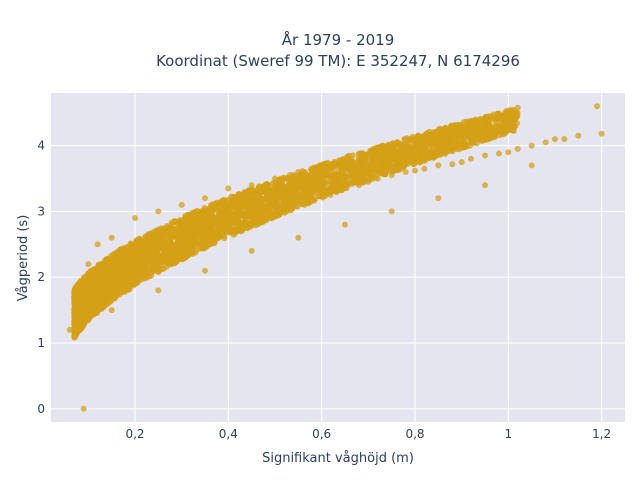 This screenshot has width=640, height=480. I want to click on x-tick-labels: 0,2 0,4 0,6 0,8 1 1,2, so click(368, 434).